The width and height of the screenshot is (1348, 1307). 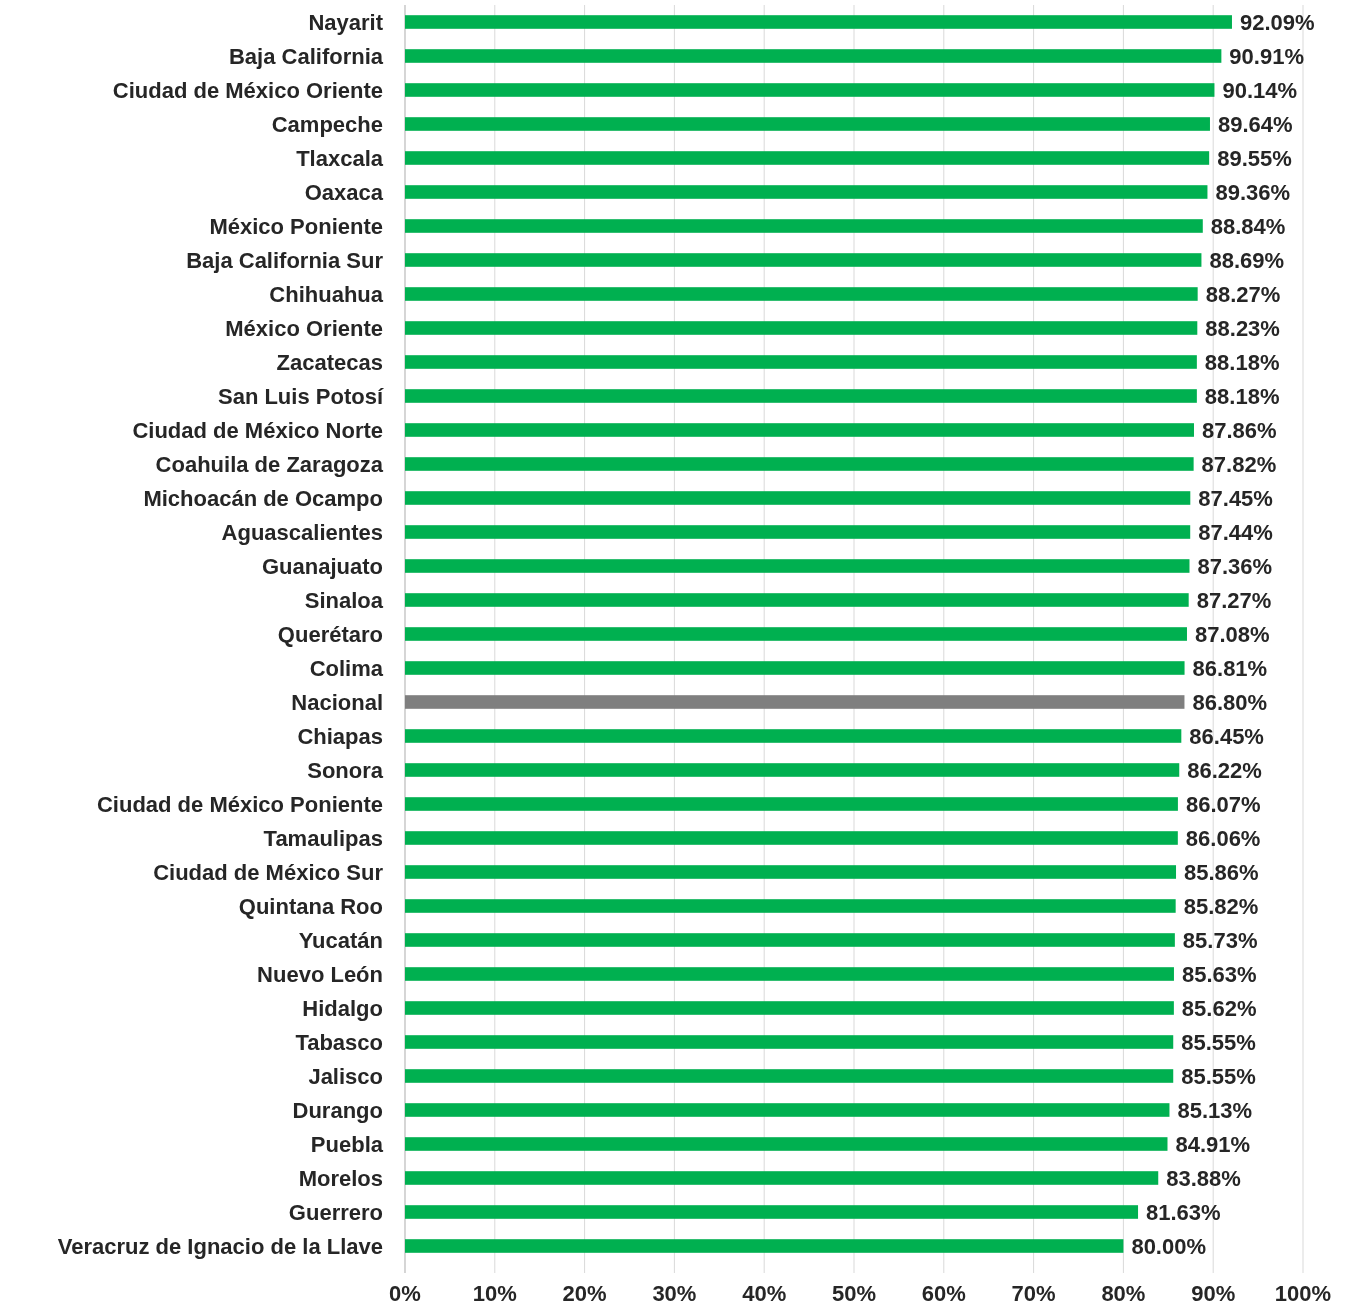 What do you see at coordinates (296, 226) in the screenshot?
I see `y-tick-label: México Poniente` at bounding box center [296, 226].